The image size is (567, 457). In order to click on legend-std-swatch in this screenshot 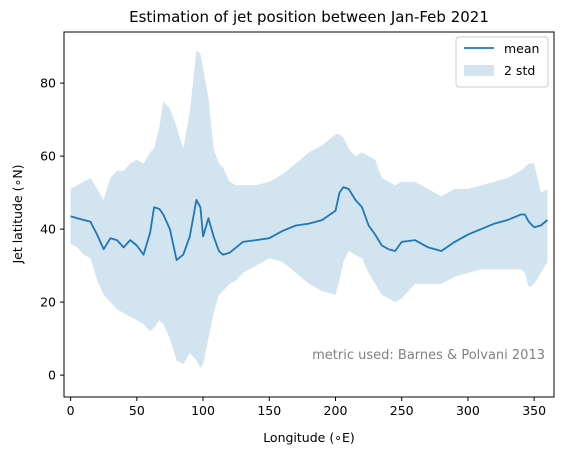, I will do `click(479, 70)`.